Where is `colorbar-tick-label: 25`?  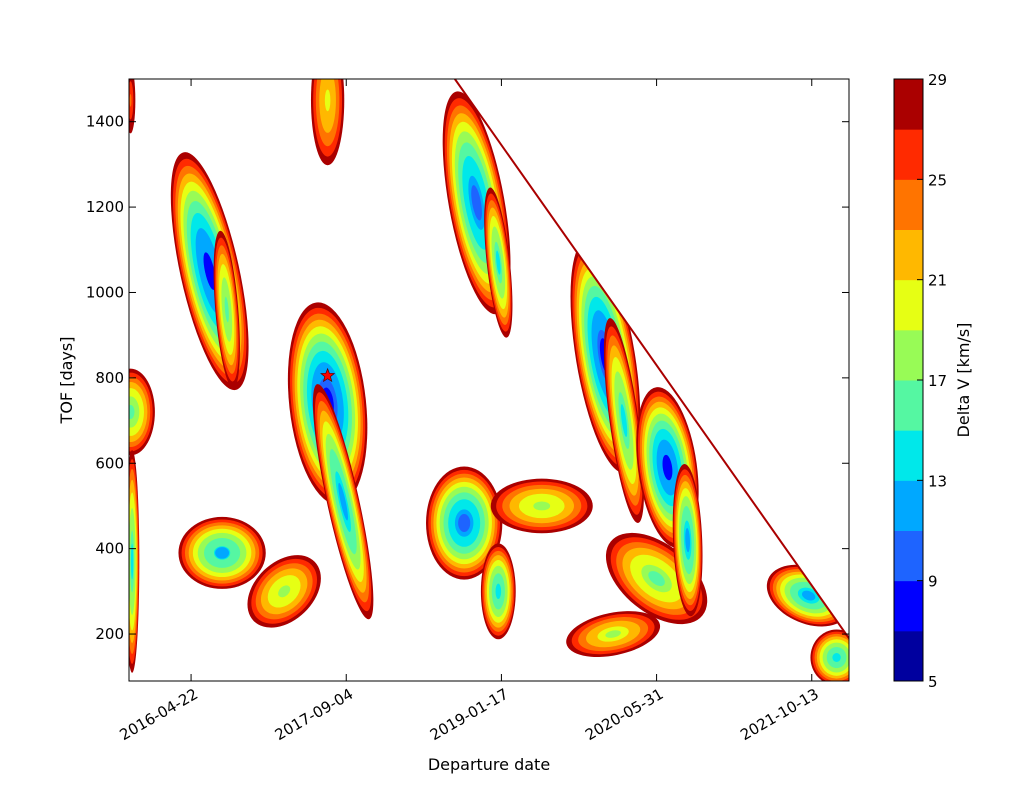 colorbar-tick-label: 25 is located at coordinates (937, 180).